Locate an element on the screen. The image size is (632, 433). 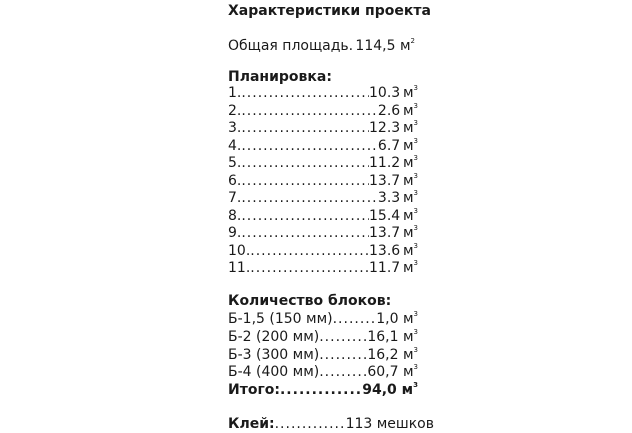
row-label: Б-2 (200 мм) is located at coordinates (274, 336).